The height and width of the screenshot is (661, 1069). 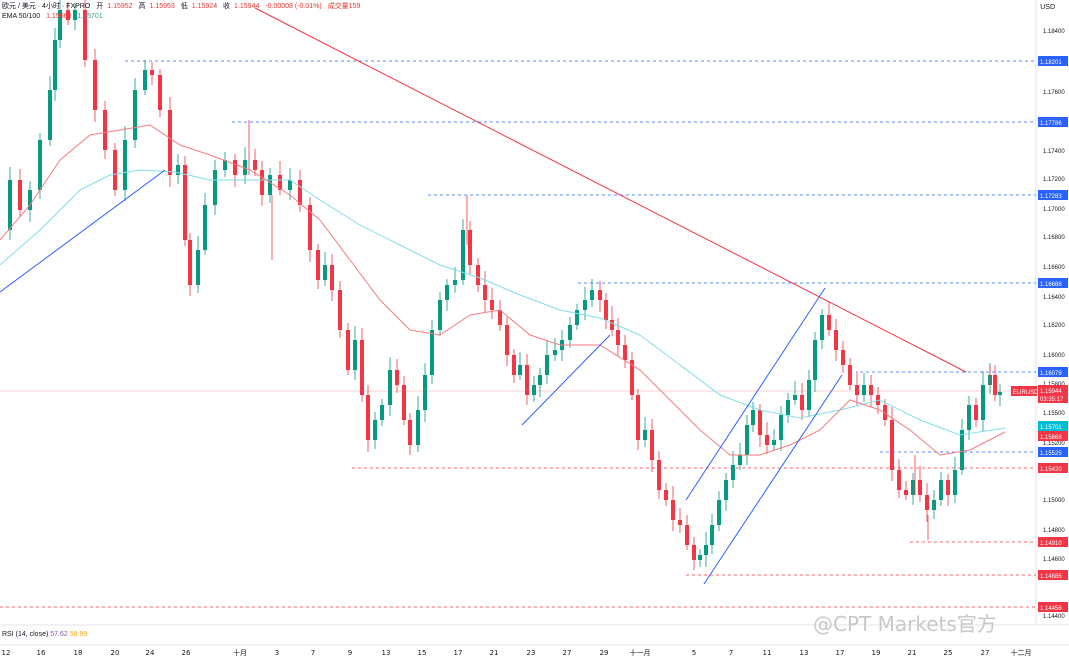 I want to click on symbol-name: 欧元 / 美元 · 4小时 · FXPRO, so click(x=46, y=6).